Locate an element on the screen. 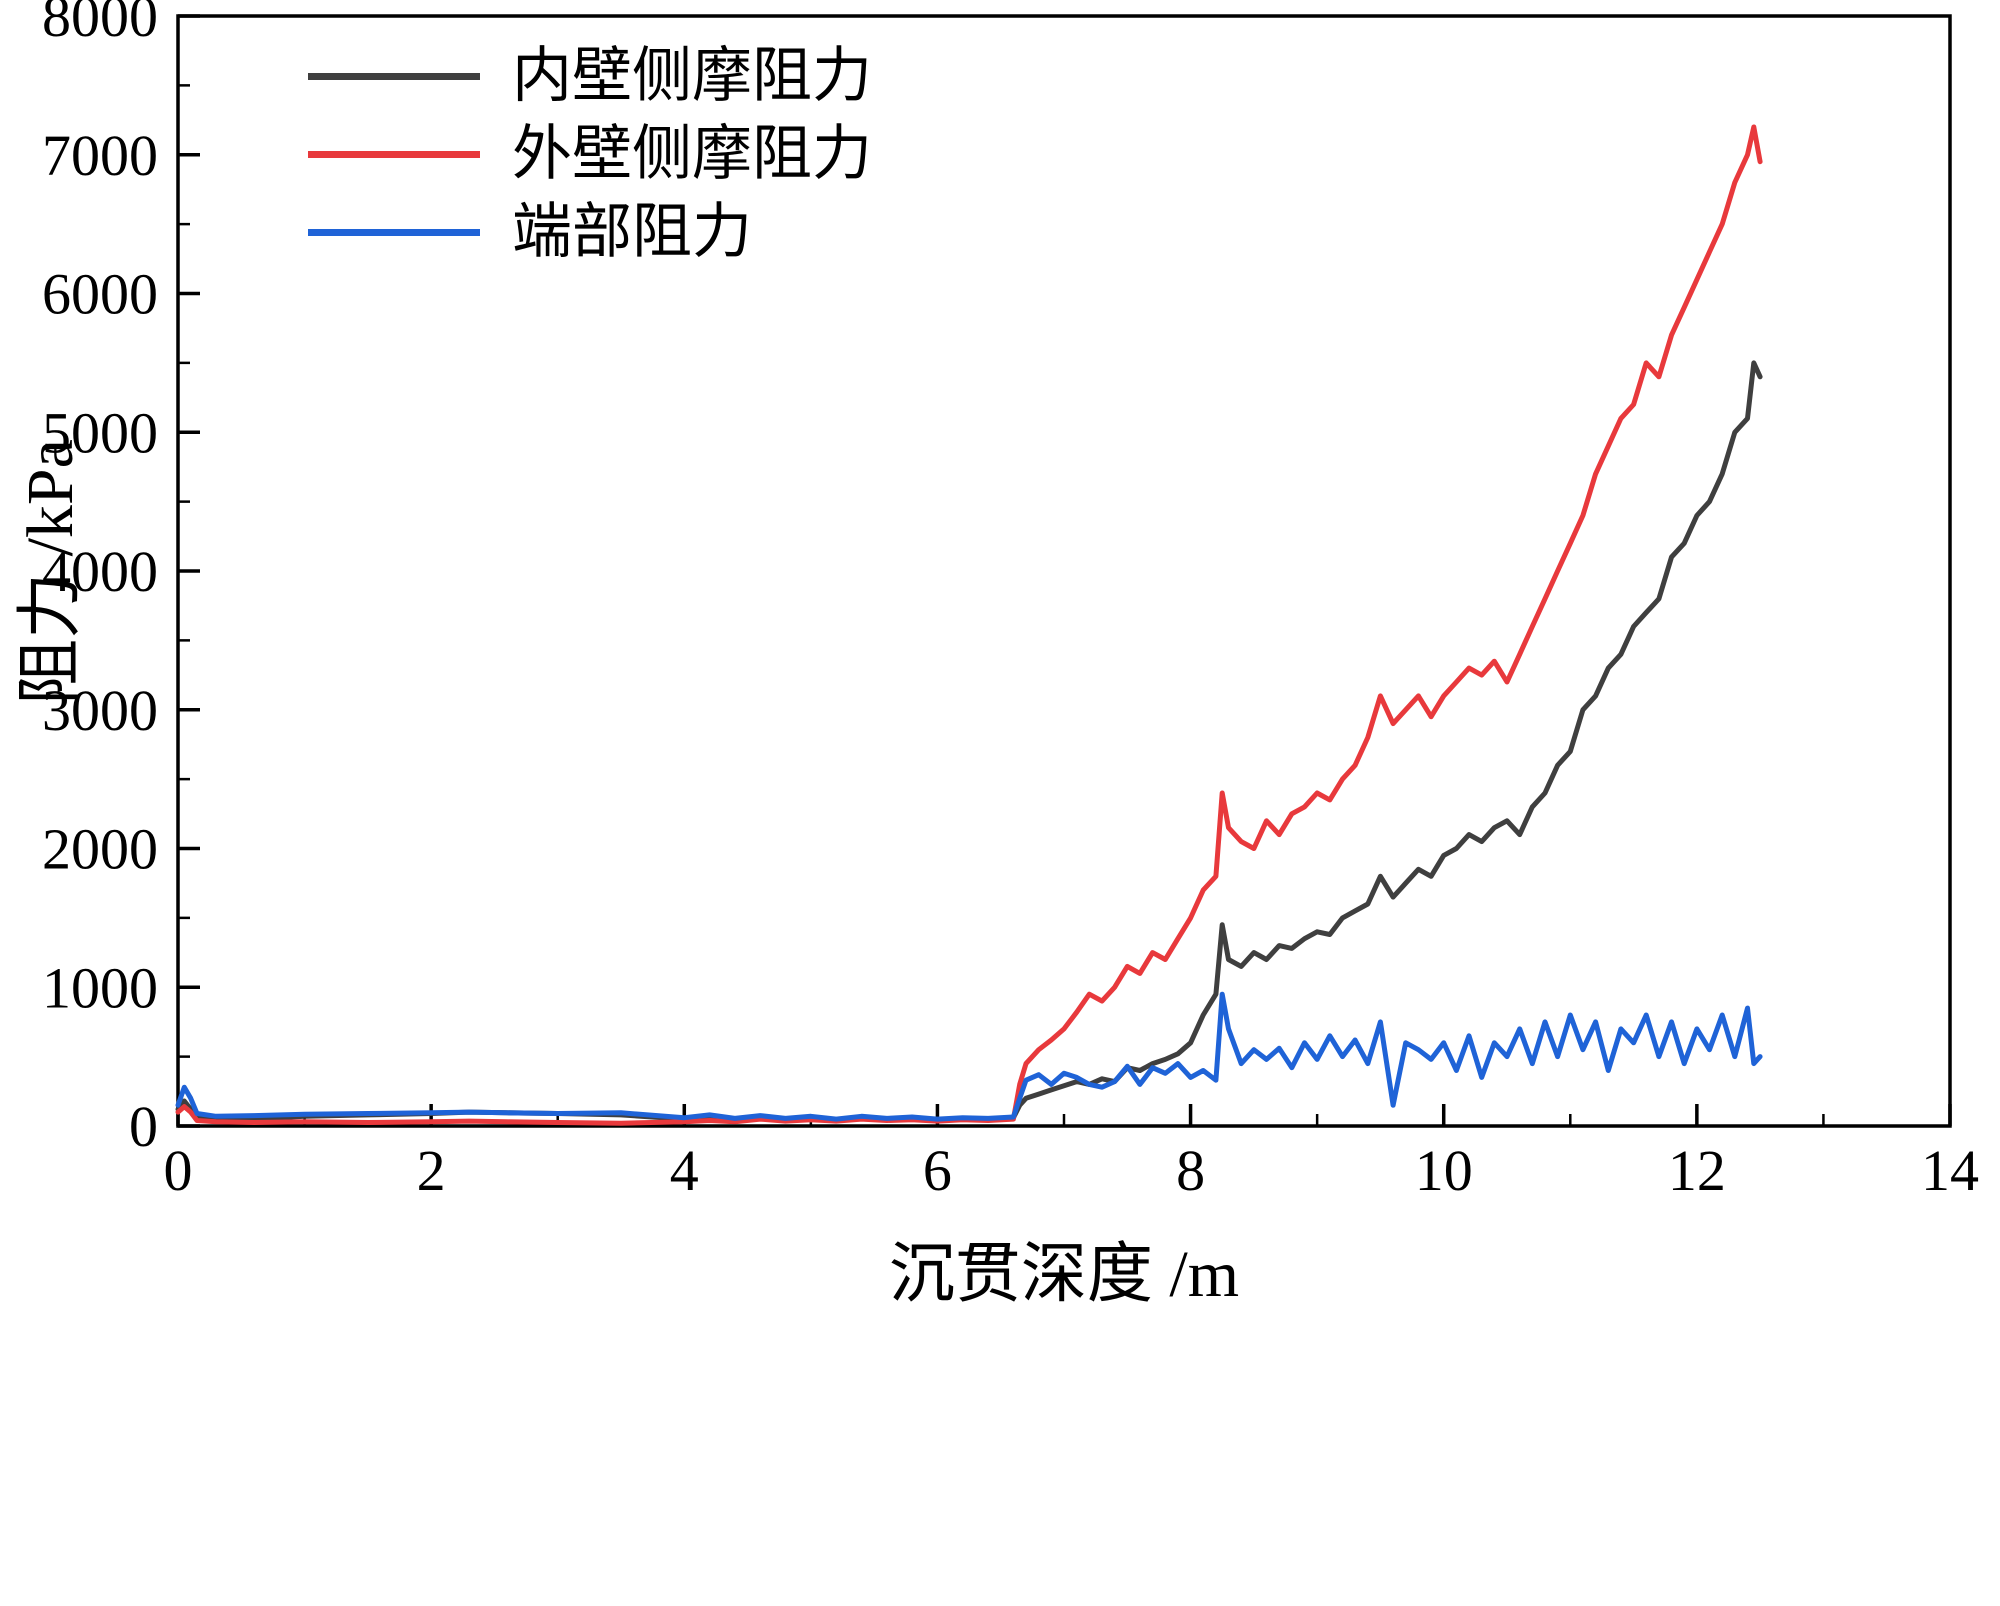 The width and height of the screenshot is (2000, 1606). legend-item-end-resistance: 端部阻力 is located at coordinates (590, 232).